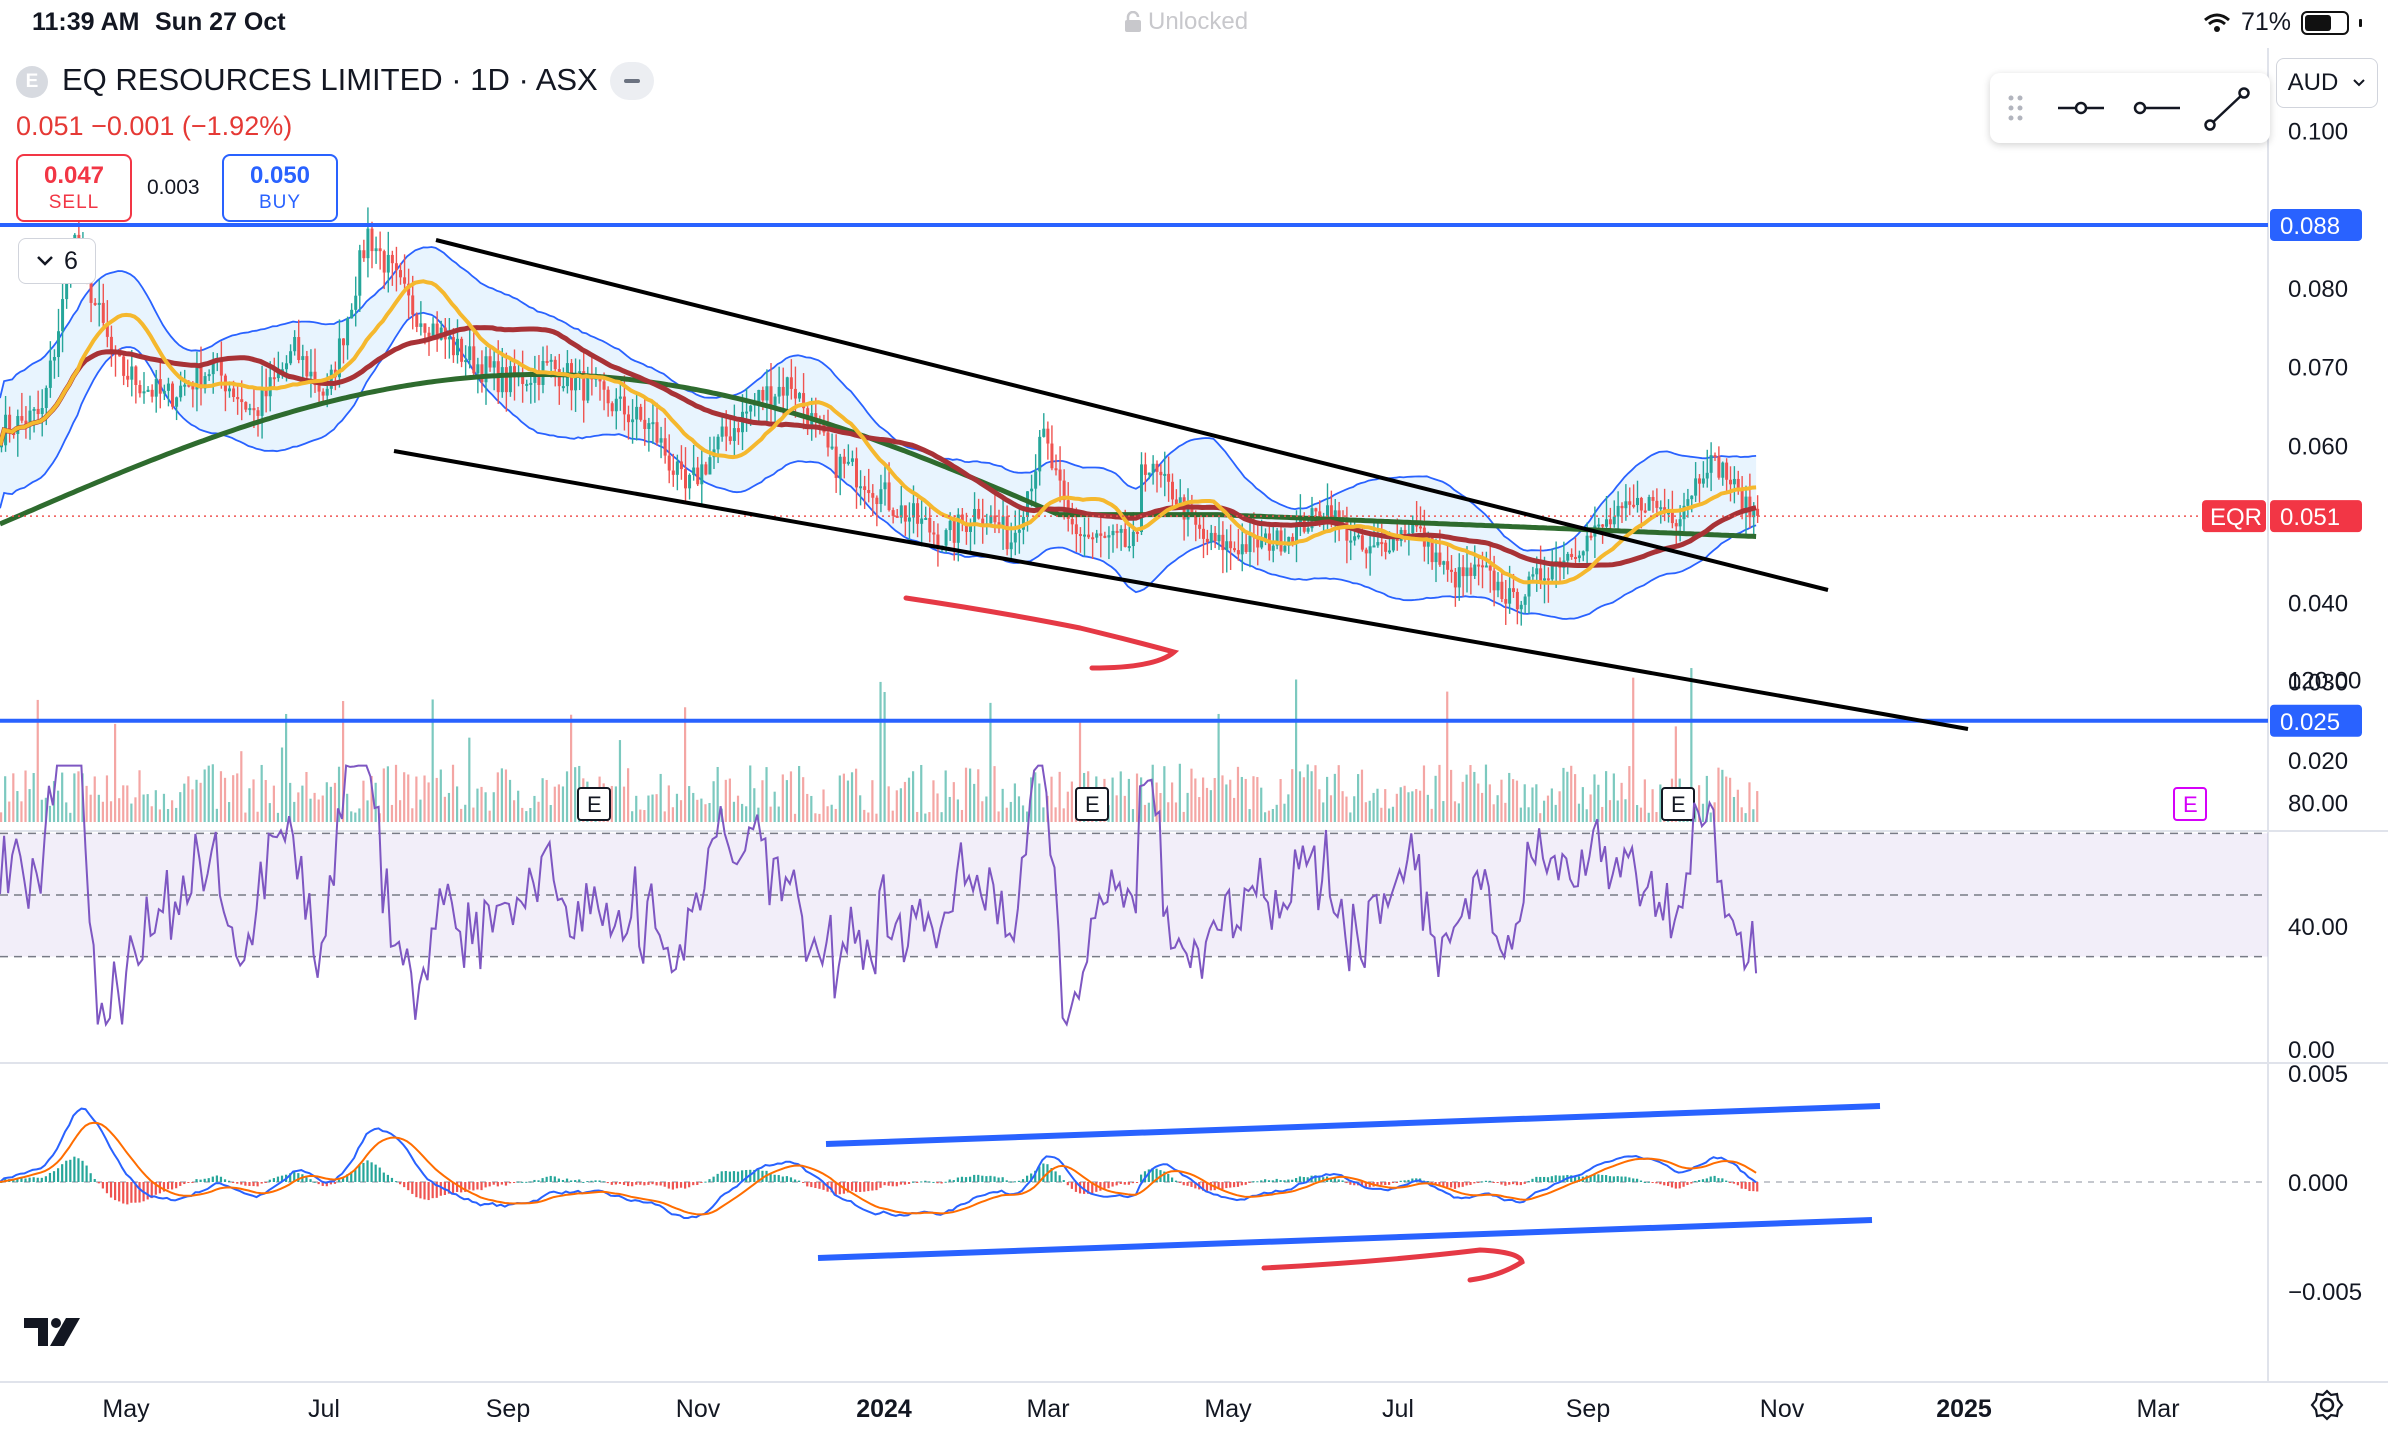 This screenshot has width=2388, height=1438. What do you see at coordinates (632, 81) in the screenshot?
I see `legend-toggle-button` at bounding box center [632, 81].